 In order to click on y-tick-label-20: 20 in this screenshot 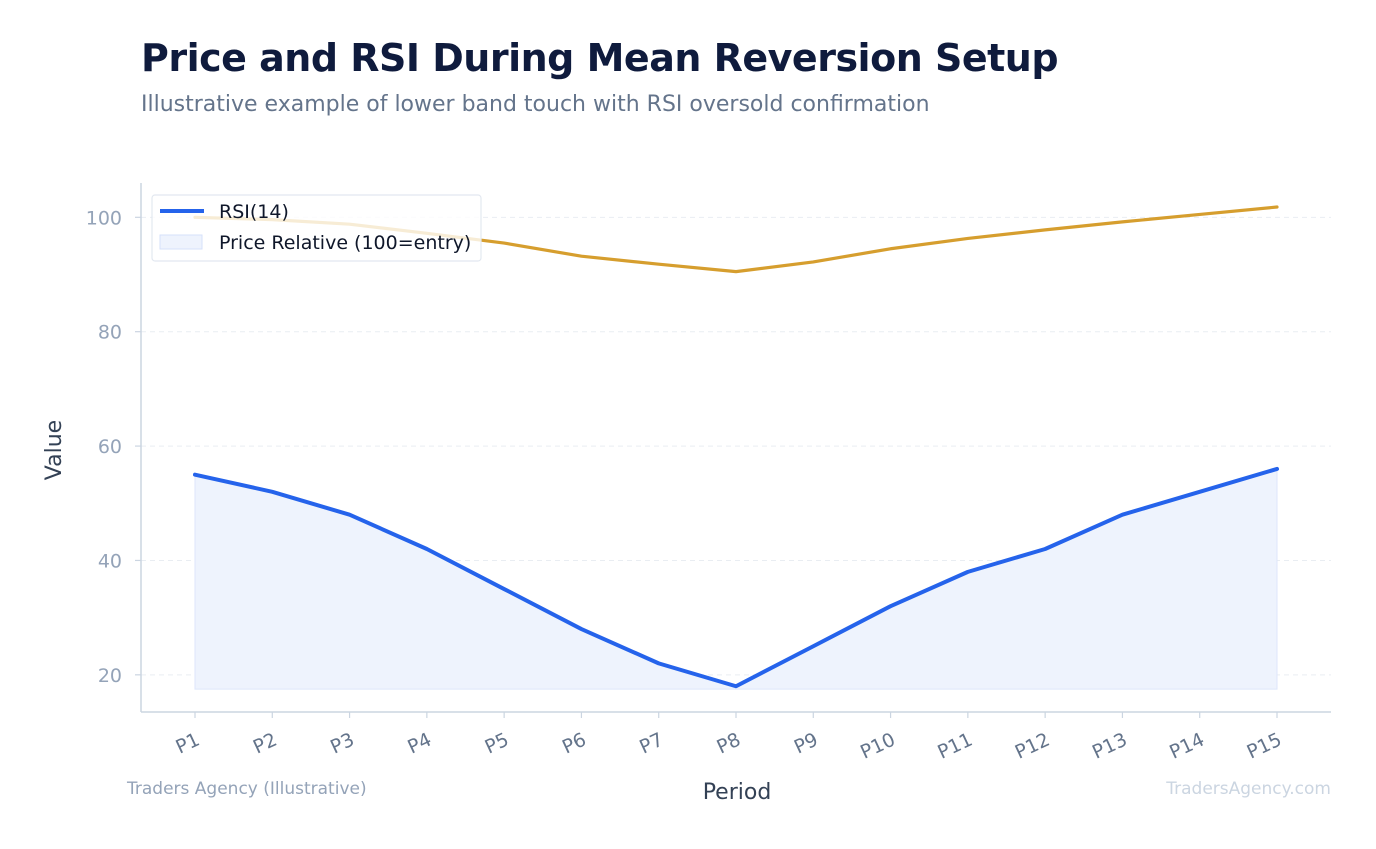, I will do `click(110, 676)`.